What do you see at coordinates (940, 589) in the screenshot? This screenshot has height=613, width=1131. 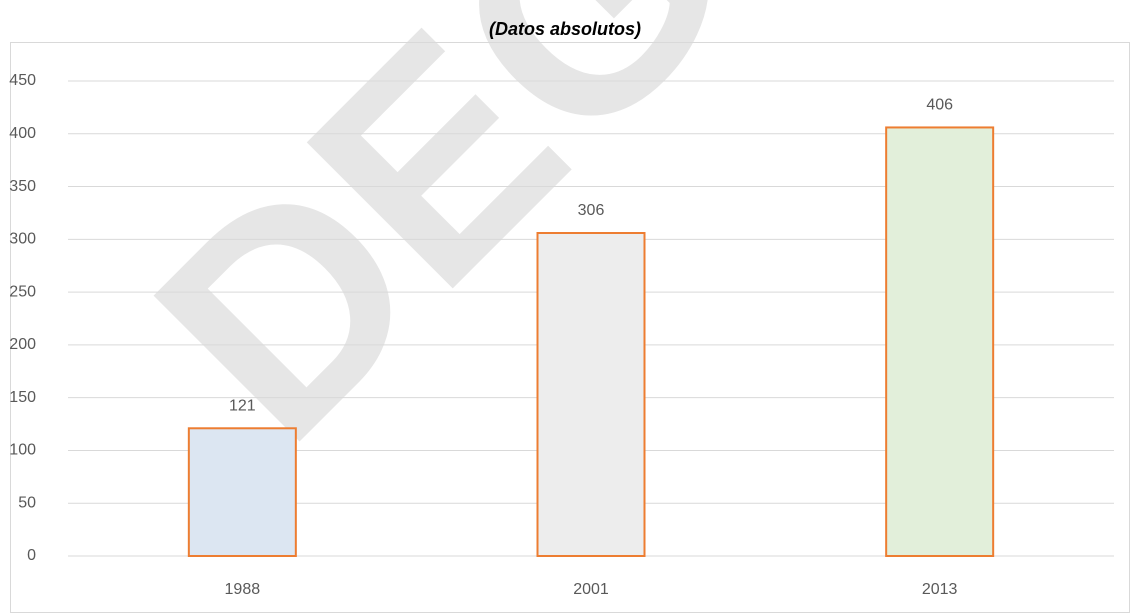 I see `x-tick-label: 2013` at bounding box center [940, 589].